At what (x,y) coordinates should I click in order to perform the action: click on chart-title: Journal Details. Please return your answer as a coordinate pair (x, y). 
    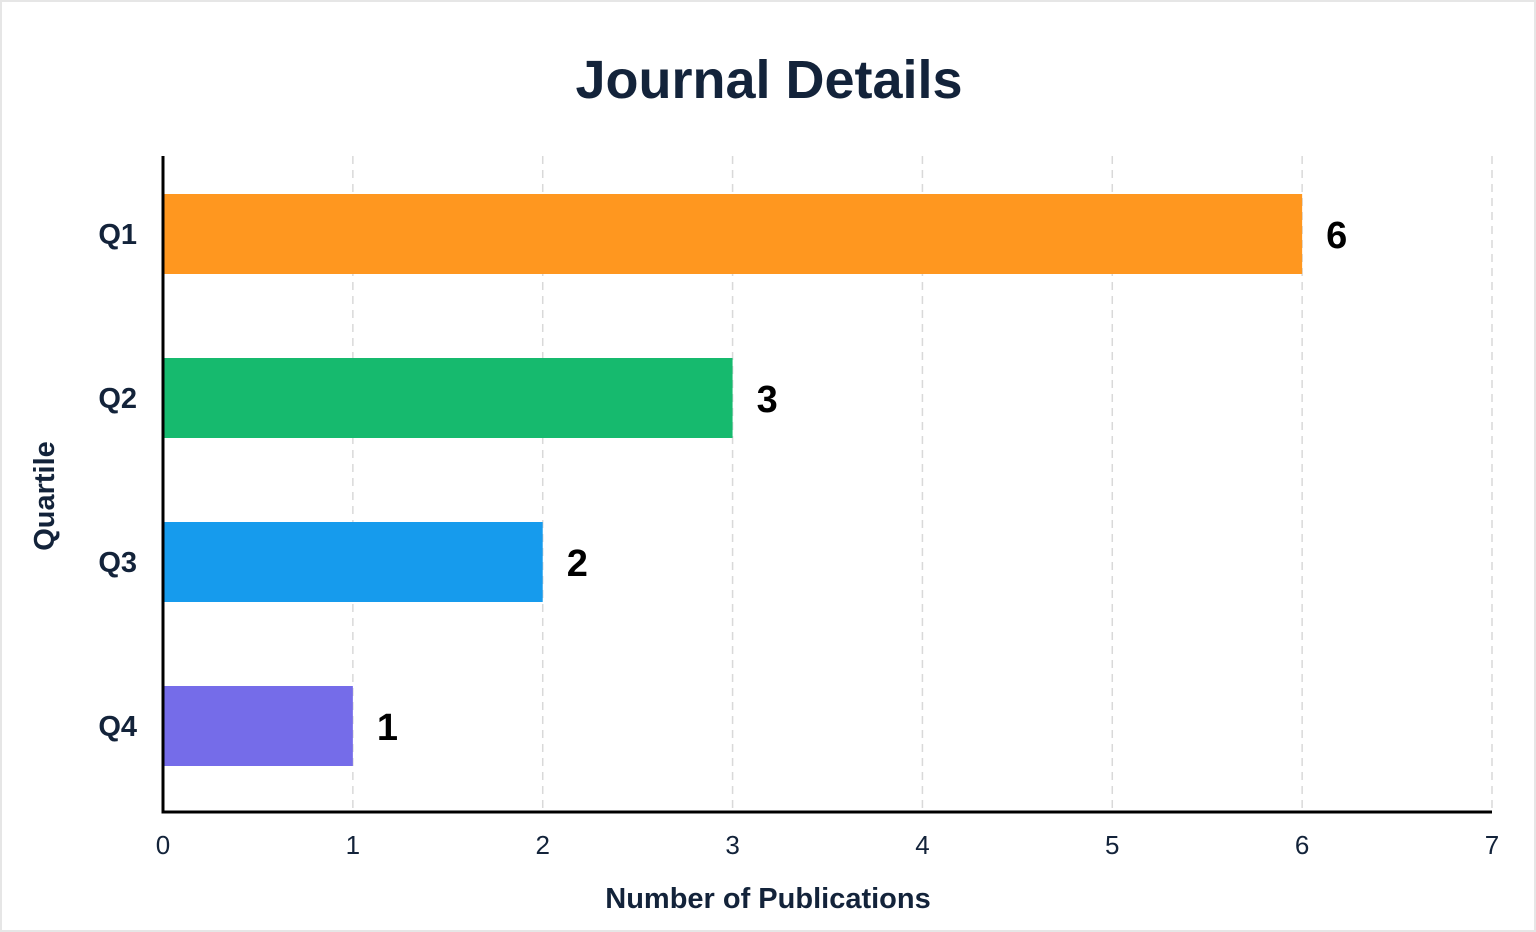
    Looking at the image, I should click on (768, 80).